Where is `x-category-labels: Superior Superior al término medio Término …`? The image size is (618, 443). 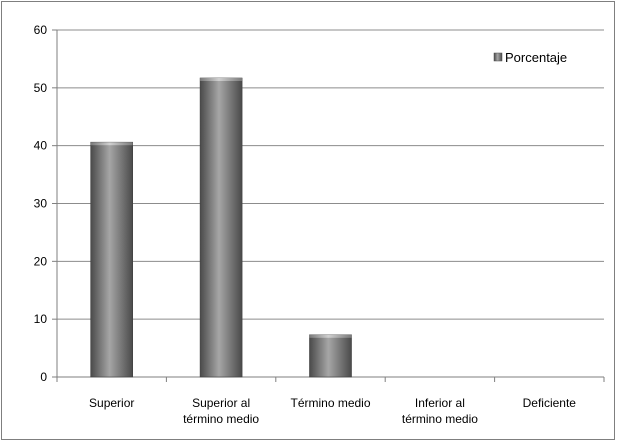 x-category-labels: Superior Superior al término medio Término … is located at coordinates (332, 411).